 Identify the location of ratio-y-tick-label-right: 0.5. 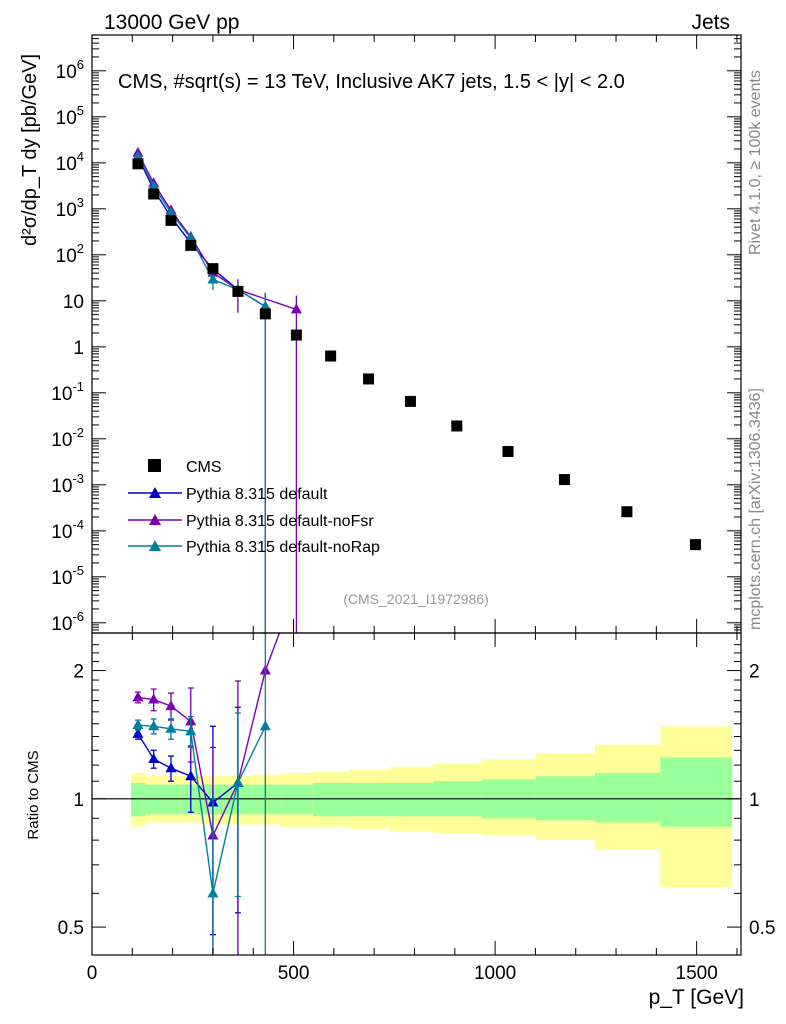
(762, 928).